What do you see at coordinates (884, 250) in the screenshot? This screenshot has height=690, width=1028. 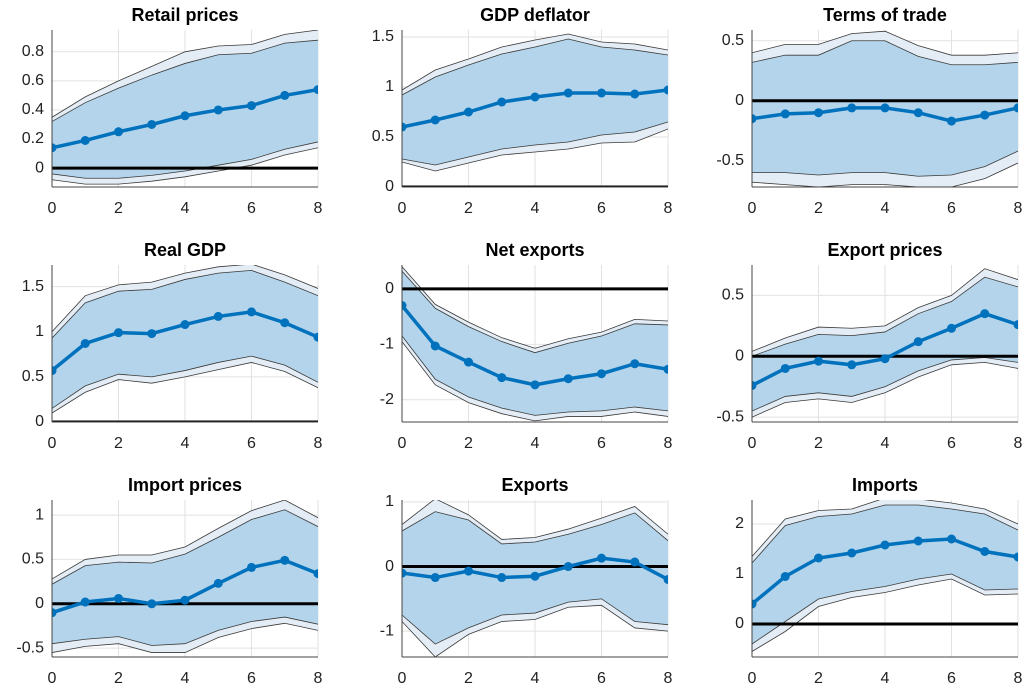 I see `panel-title: Export prices` at bounding box center [884, 250].